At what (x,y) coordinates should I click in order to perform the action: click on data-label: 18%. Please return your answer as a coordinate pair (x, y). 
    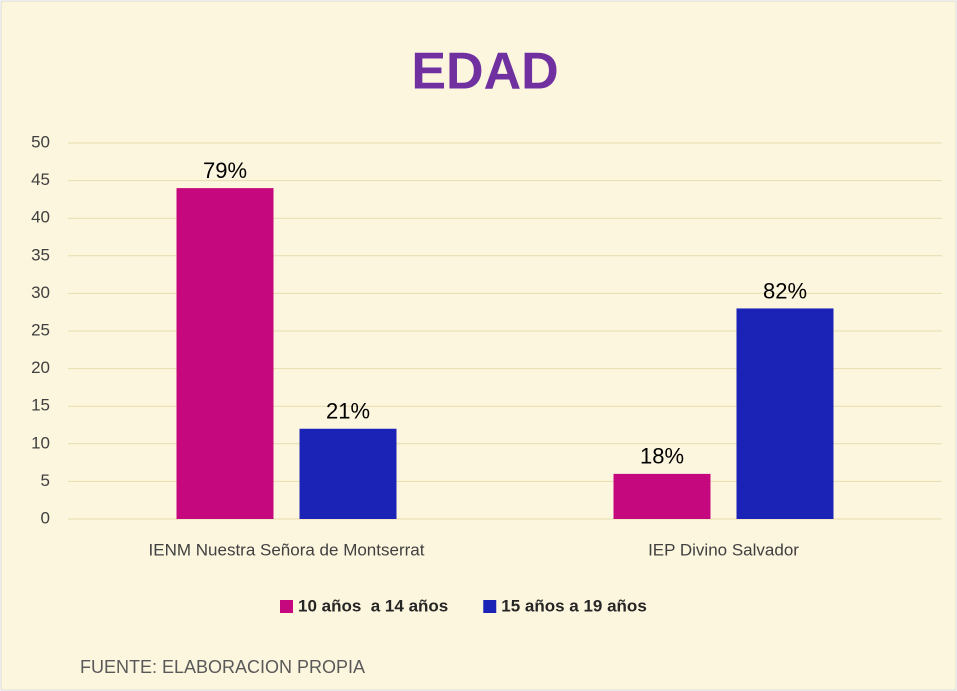
    Looking at the image, I should click on (662, 456).